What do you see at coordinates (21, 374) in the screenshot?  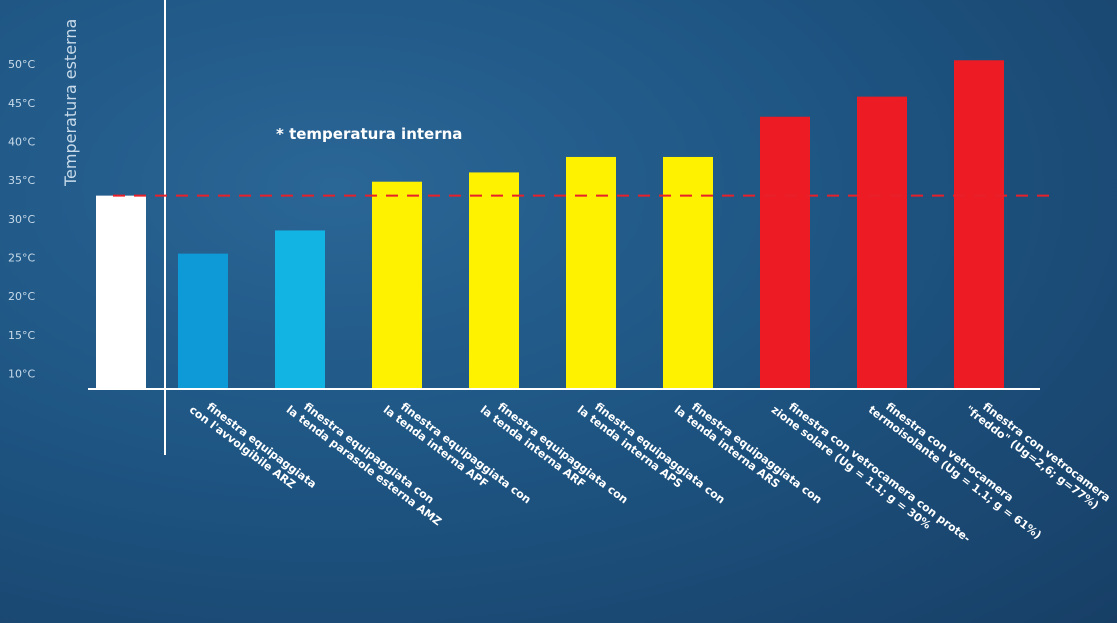 I see `y-tick-label: 10°C` at bounding box center [21, 374].